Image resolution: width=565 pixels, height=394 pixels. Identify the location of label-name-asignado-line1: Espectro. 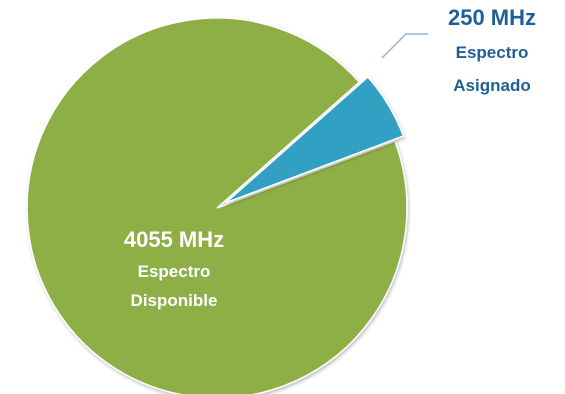
(492, 52).